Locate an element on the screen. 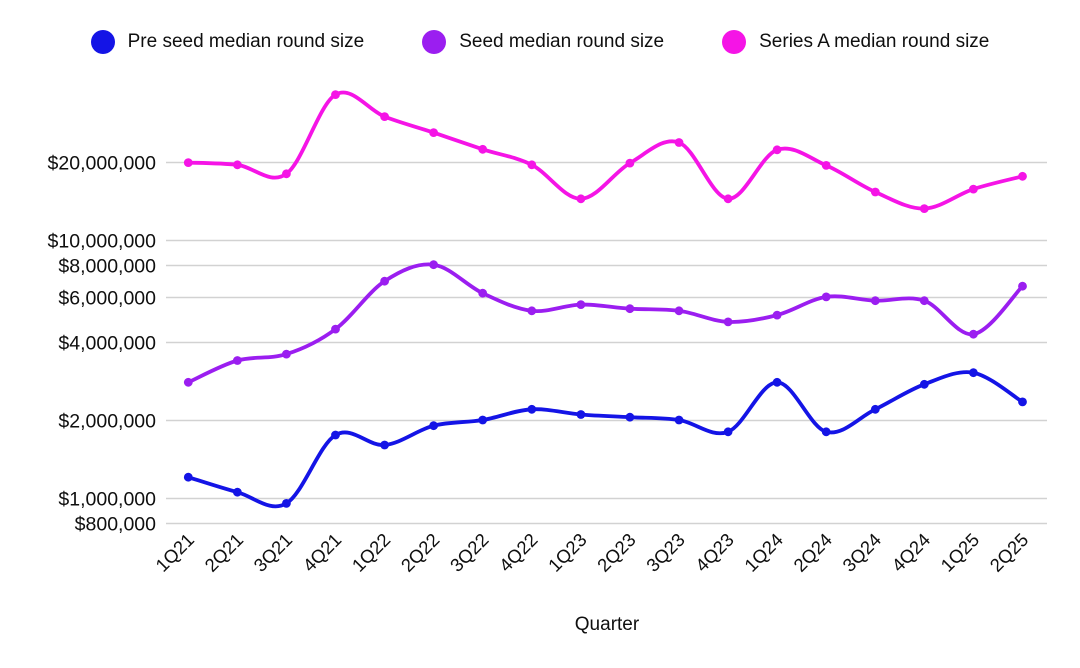  data-point-series-a-median-round-size-2q25 is located at coordinates (1022, 176).